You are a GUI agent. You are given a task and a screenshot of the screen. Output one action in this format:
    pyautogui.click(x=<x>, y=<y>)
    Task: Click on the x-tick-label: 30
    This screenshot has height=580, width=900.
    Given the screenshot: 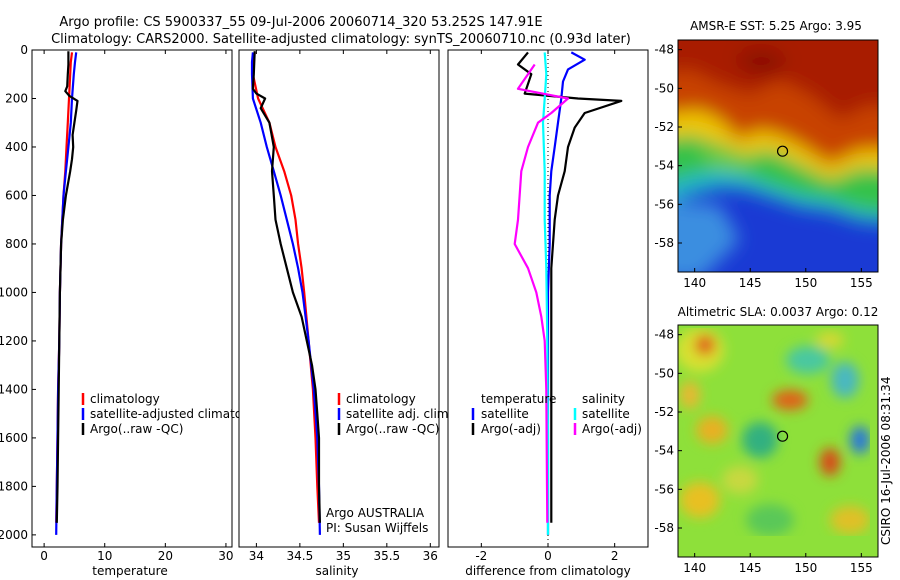 What is the action you would take?
    pyautogui.click(x=225, y=556)
    